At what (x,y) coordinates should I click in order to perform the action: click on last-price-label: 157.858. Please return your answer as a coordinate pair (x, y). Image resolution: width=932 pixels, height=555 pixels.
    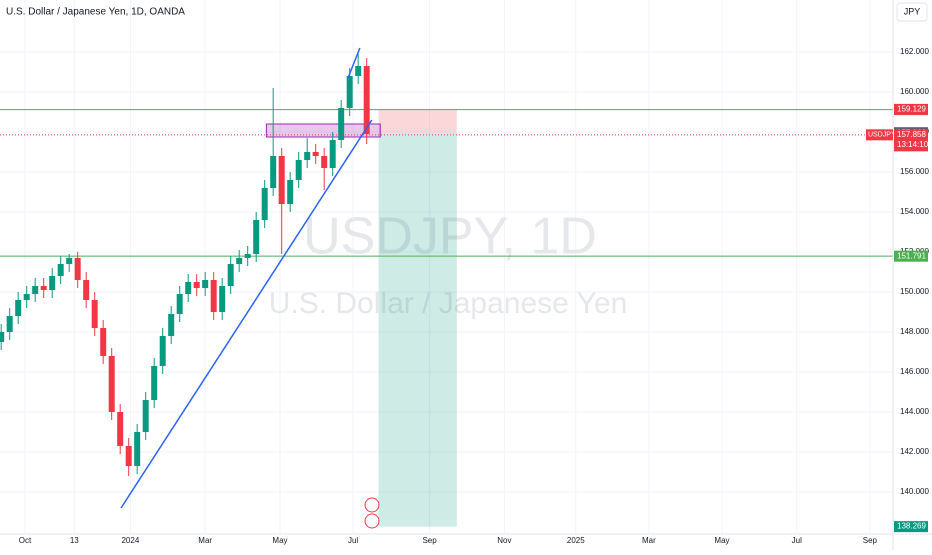
    Looking at the image, I should click on (911, 134).